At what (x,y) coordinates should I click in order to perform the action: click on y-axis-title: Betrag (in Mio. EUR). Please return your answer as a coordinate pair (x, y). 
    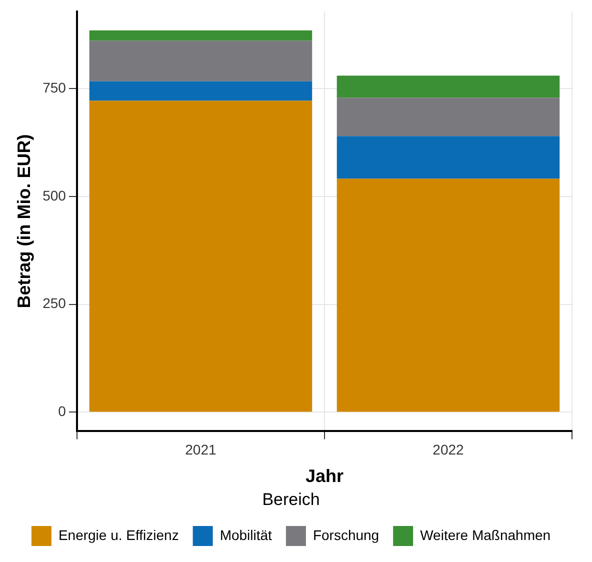
    Looking at the image, I should click on (24, 221).